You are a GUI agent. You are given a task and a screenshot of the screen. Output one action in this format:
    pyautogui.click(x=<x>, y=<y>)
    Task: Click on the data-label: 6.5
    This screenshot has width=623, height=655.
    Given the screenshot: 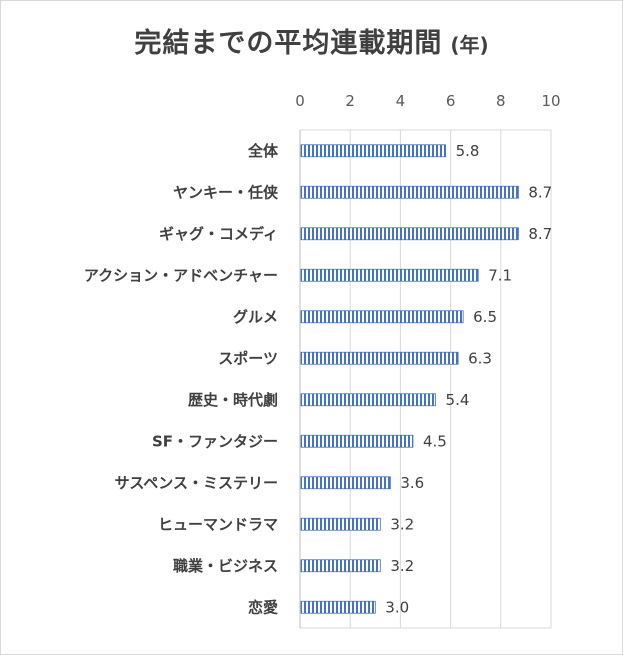 What is the action you would take?
    pyautogui.click(x=485, y=317)
    